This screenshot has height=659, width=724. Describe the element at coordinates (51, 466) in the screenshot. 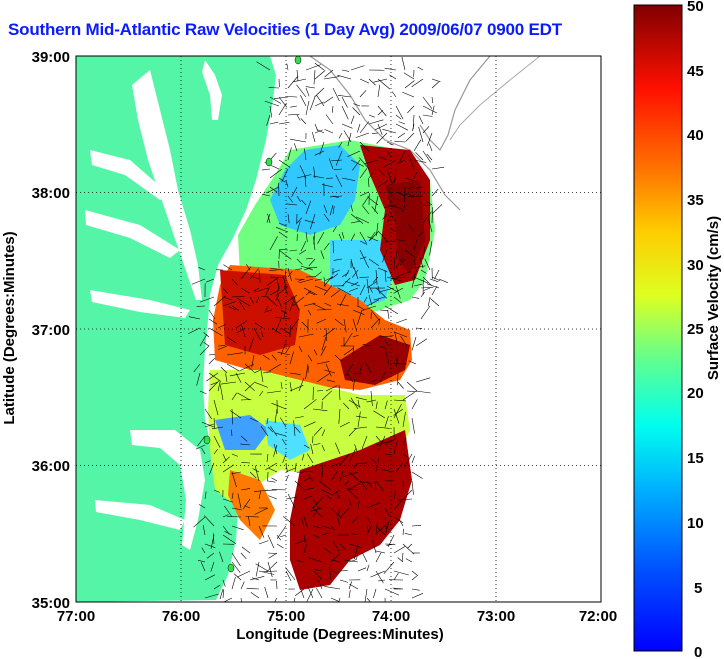

I see `y-tick: 36:00` at that location.